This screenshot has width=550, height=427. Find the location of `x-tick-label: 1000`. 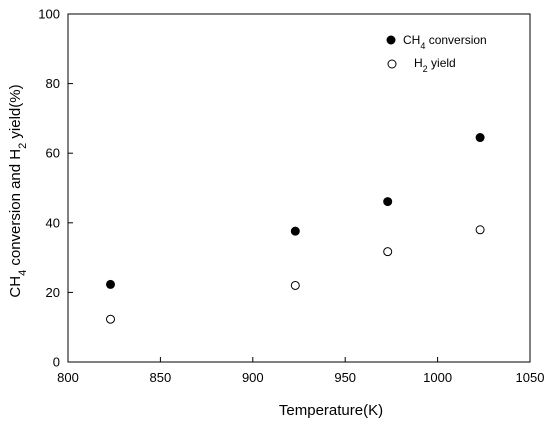

x-tick-label: 1000 is located at coordinates (437, 377).